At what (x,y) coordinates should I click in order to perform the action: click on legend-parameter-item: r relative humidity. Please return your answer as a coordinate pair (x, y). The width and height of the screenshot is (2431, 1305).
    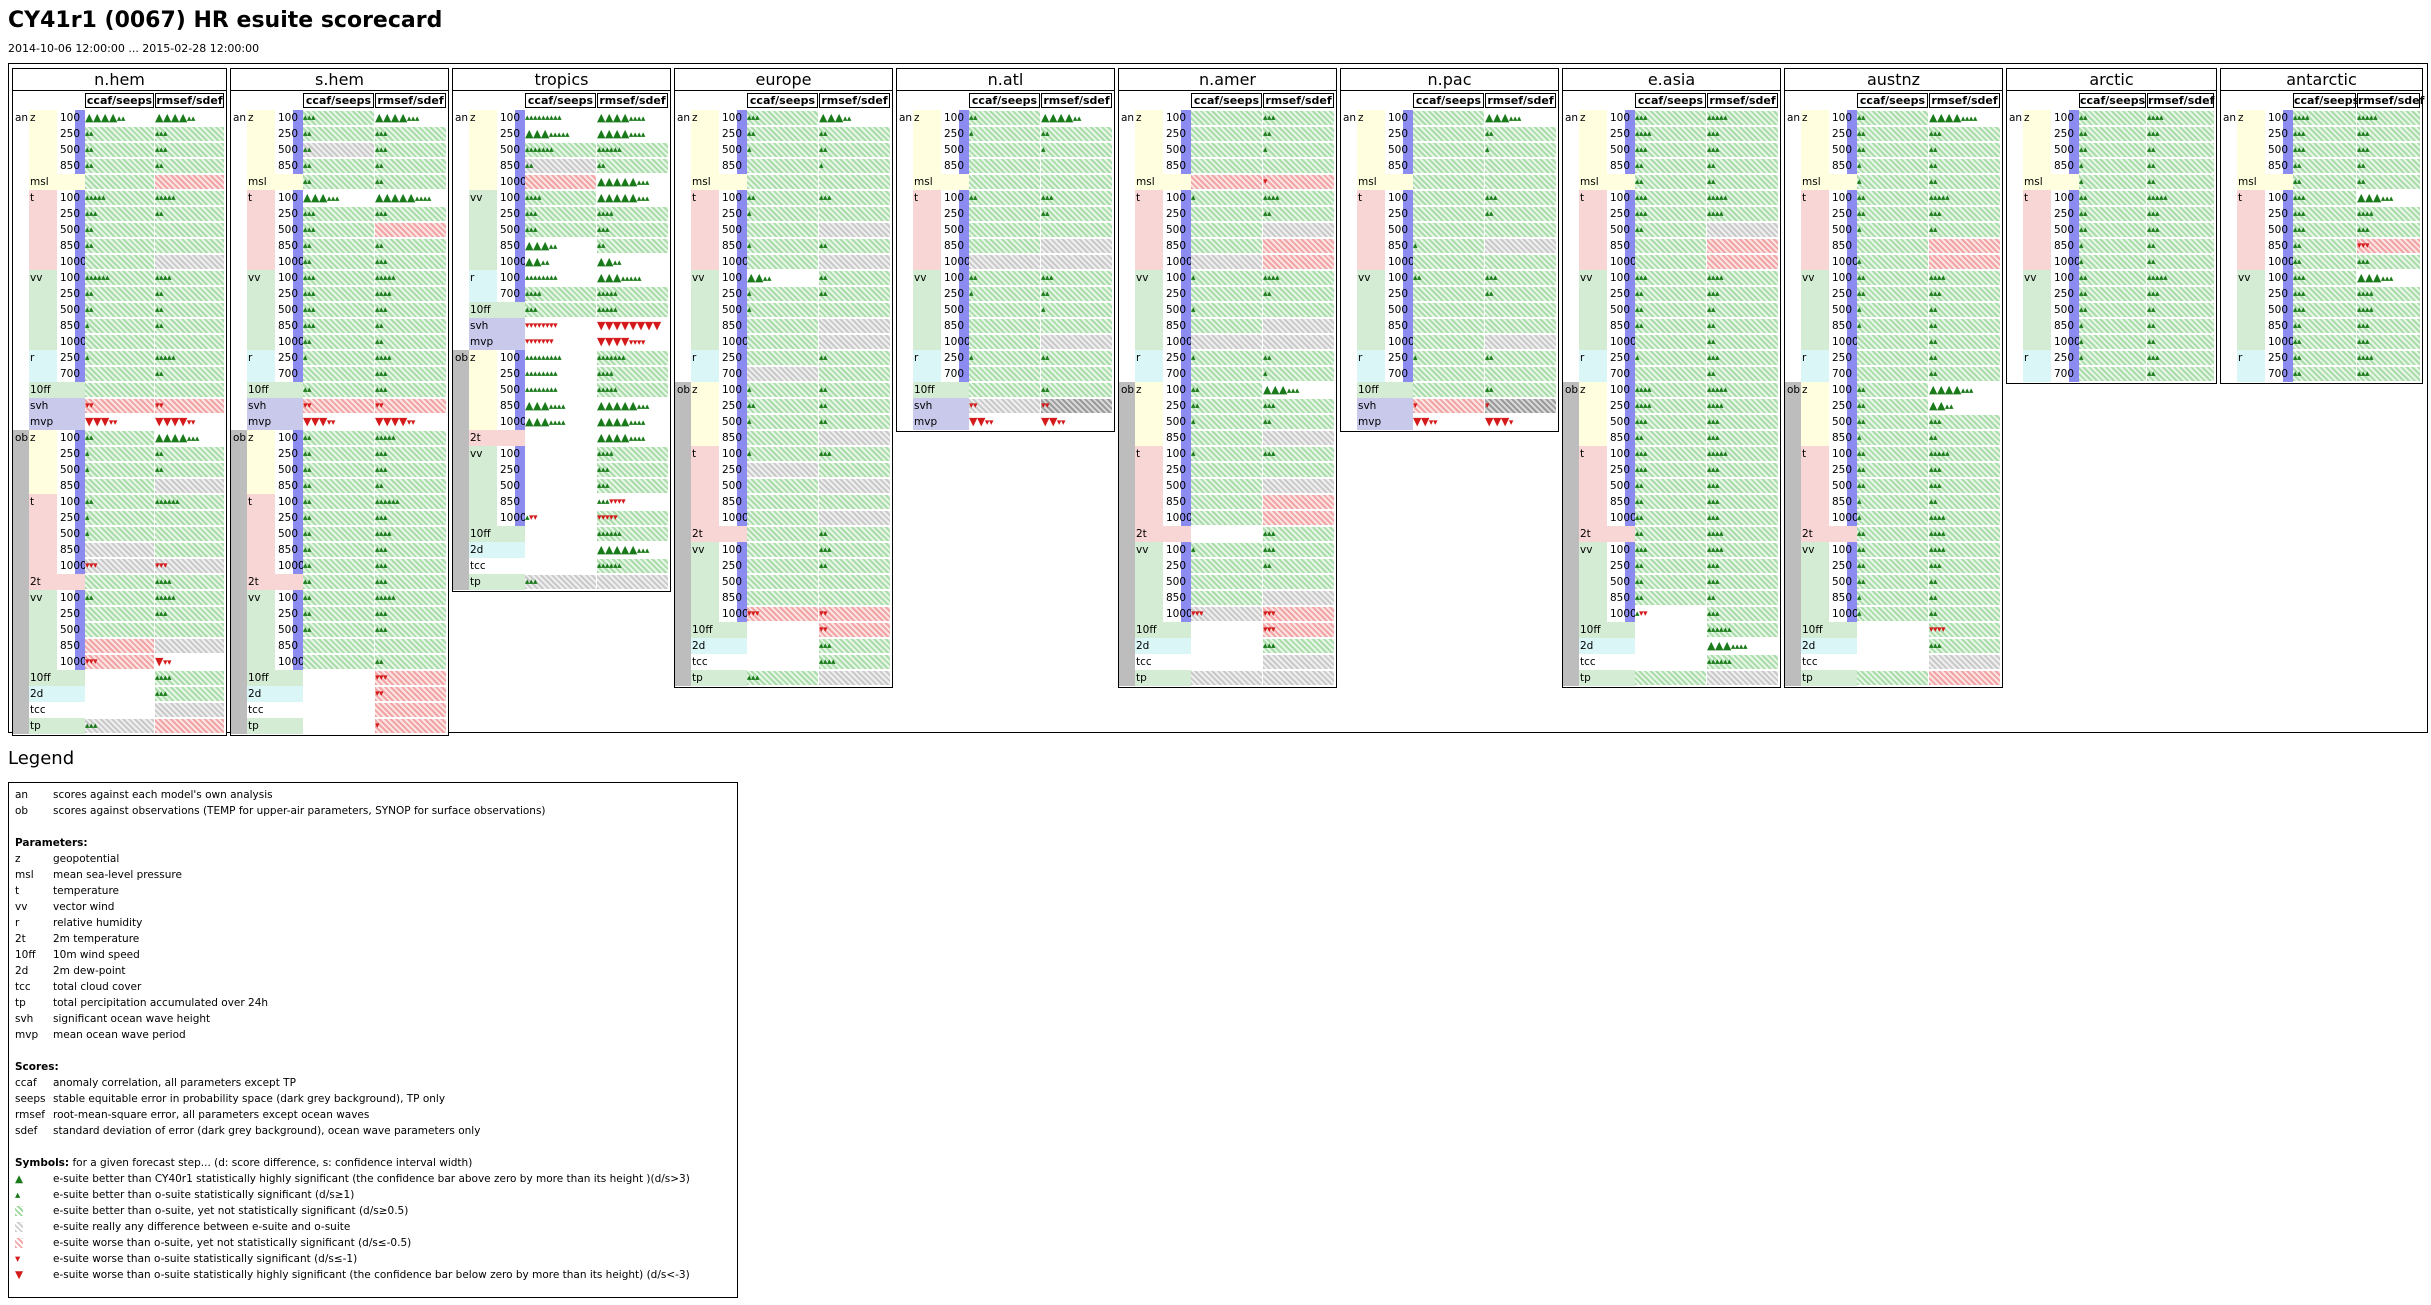
    Looking at the image, I should click on (373, 923).